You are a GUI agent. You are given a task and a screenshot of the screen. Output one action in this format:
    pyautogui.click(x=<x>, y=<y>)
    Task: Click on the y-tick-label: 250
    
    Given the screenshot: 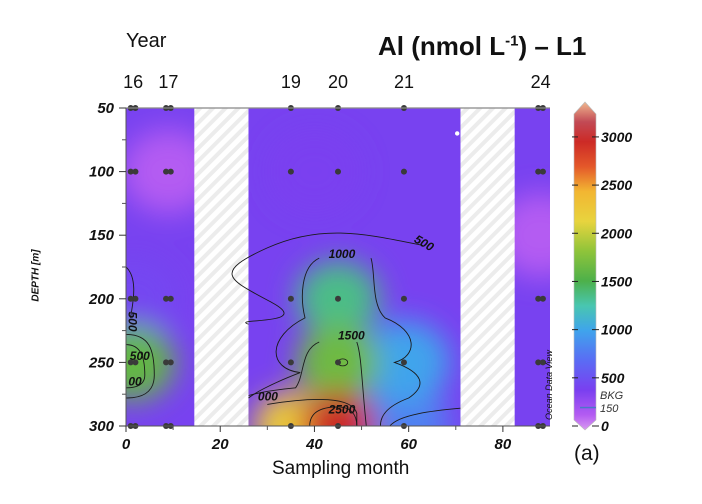 What is the action you would take?
    pyautogui.click(x=101, y=362)
    